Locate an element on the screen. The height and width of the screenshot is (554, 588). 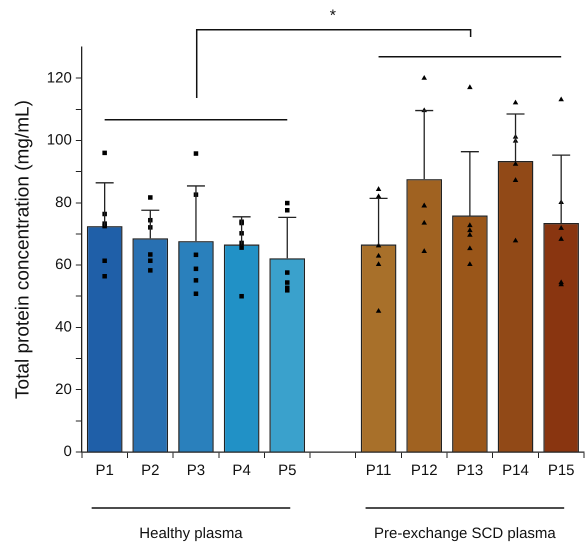
y-tick-label: 60 is located at coordinates (63, 265).